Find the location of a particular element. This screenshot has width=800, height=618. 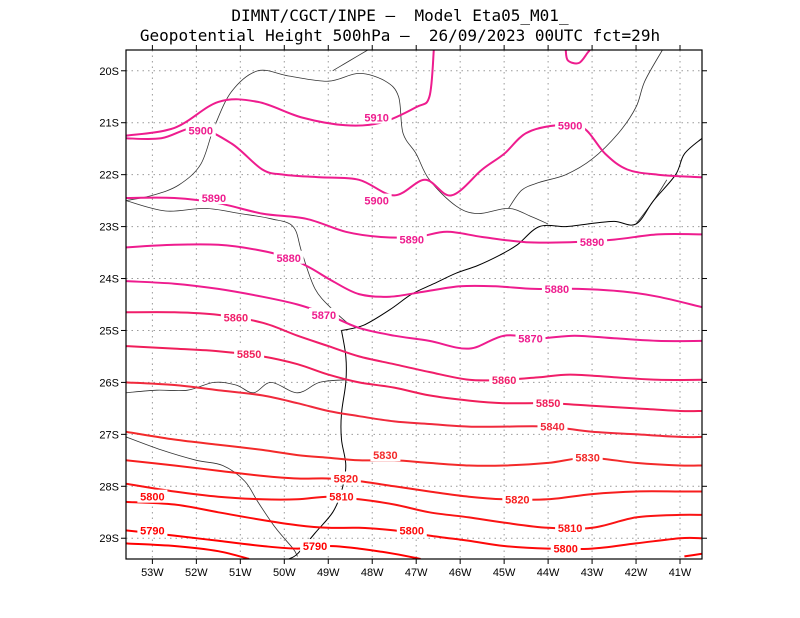

coastline is located at coordinates (521, 234).